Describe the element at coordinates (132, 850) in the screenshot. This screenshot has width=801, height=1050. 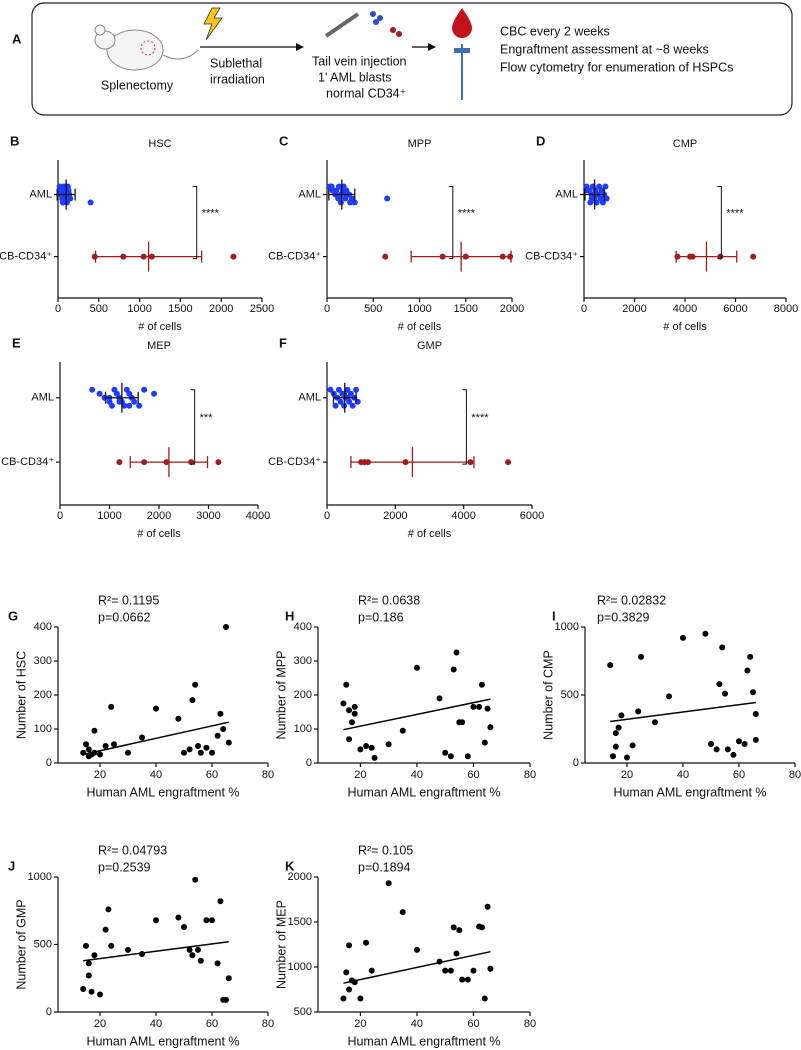
I see `annotation: R²= 0.04793` at that location.